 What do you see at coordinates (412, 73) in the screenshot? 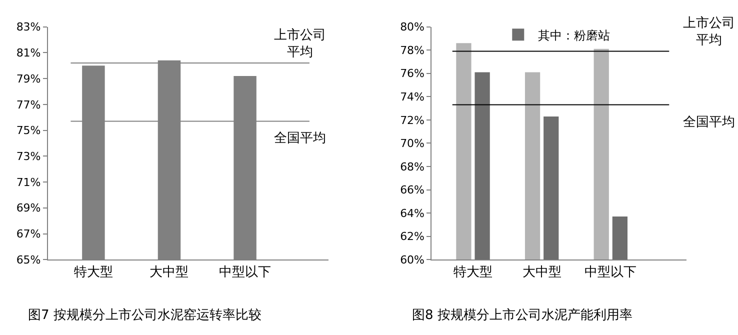
I see `y-tick-label: 76%` at bounding box center [412, 73].